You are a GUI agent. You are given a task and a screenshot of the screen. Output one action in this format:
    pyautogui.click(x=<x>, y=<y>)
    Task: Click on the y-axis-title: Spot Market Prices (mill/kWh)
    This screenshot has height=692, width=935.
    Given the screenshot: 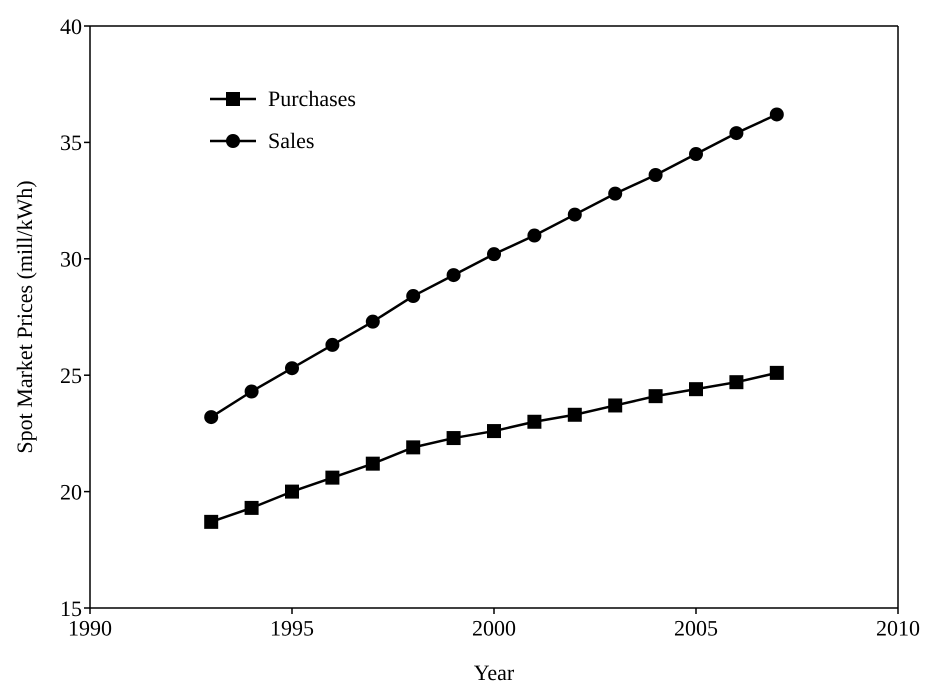 What is the action you would take?
    pyautogui.click(x=24, y=317)
    